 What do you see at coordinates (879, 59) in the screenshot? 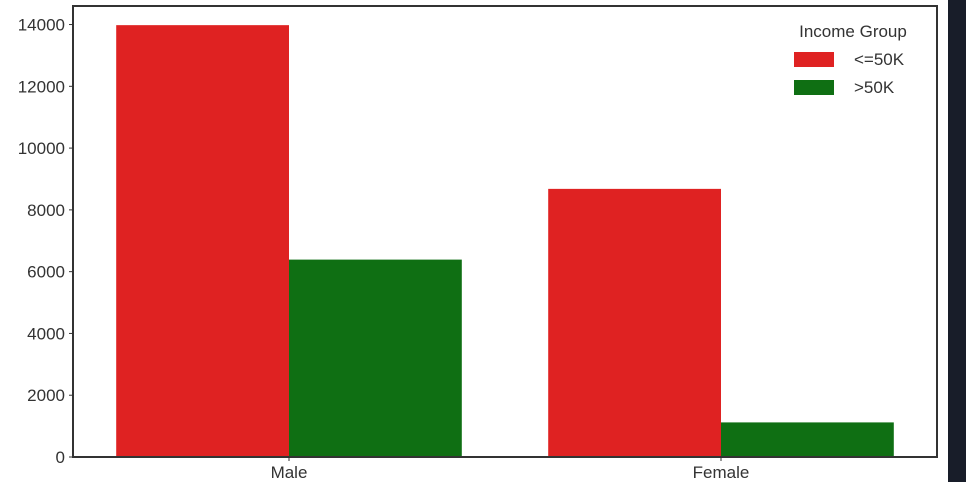
I see `legend-label-0: <=50K` at bounding box center [879, 59].